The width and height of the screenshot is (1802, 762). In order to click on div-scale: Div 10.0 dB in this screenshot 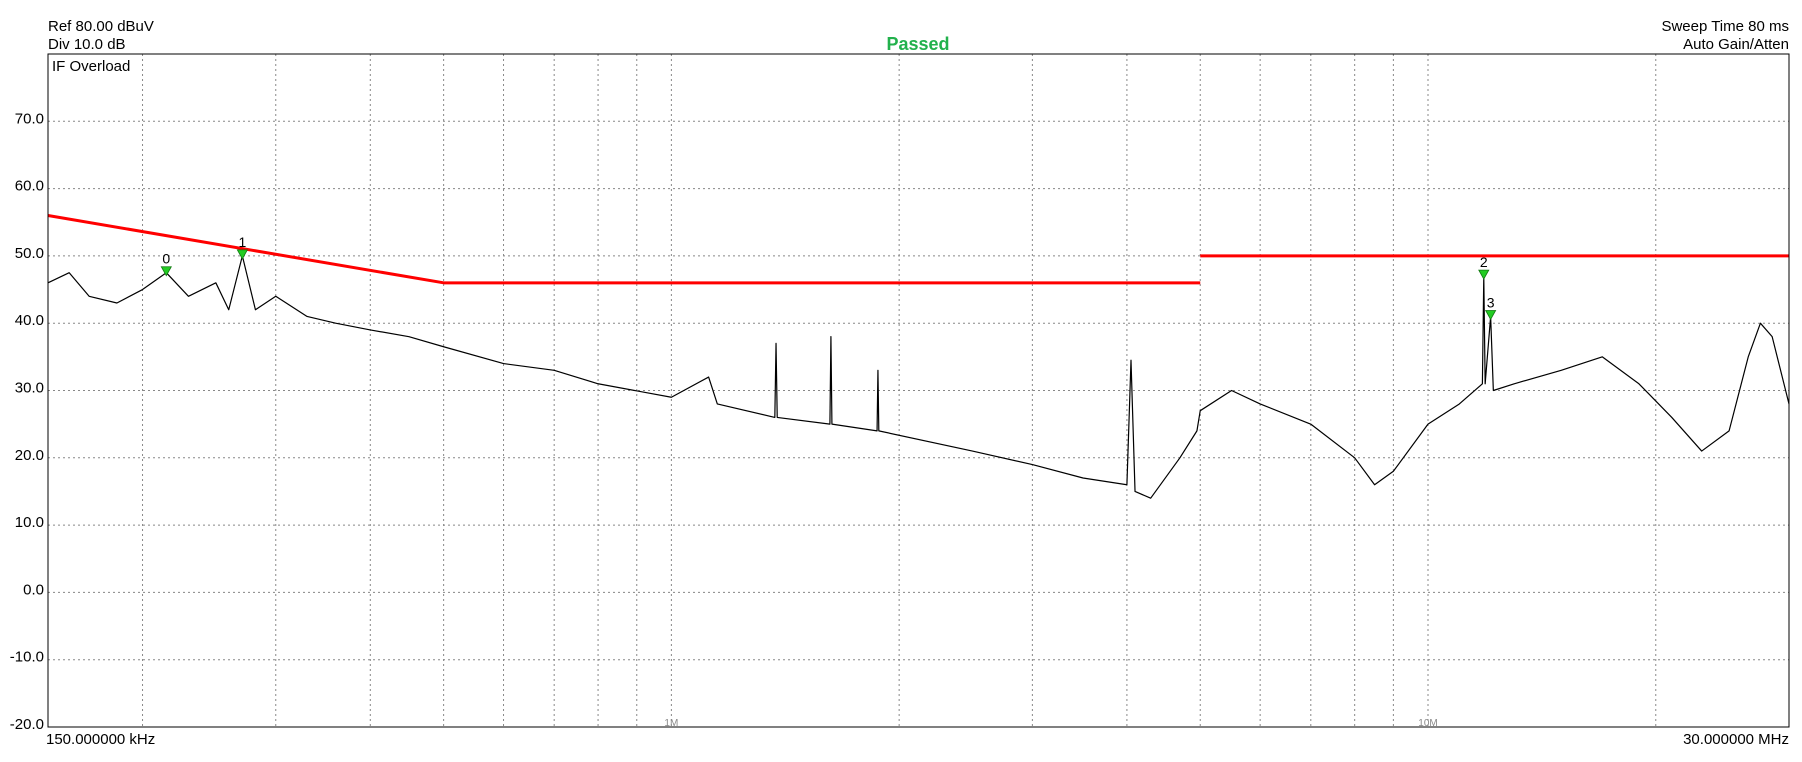, I will do `click(87, 44)`.